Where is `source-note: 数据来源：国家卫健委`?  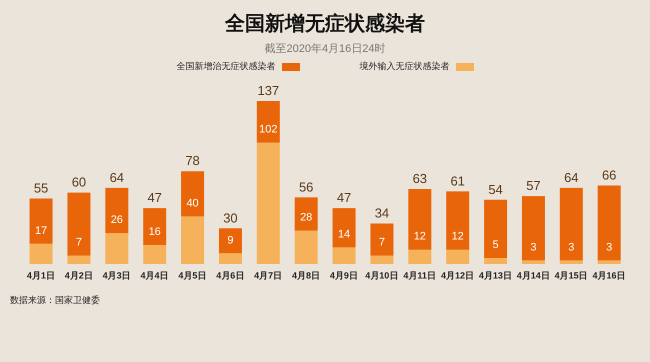 source-note: 数据来源：国家卫健委 is located at coordinates (55, 300).